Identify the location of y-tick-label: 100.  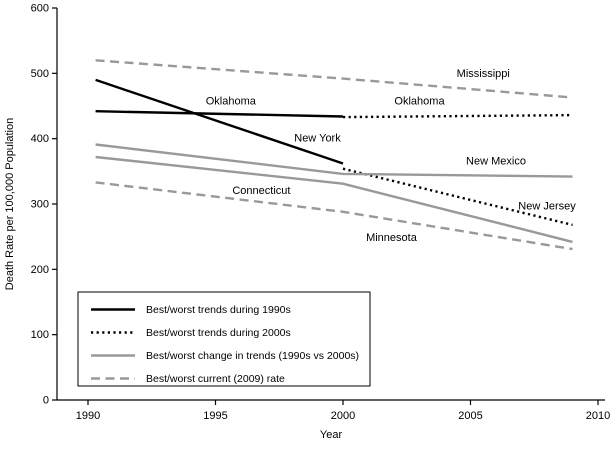
(40, 335).